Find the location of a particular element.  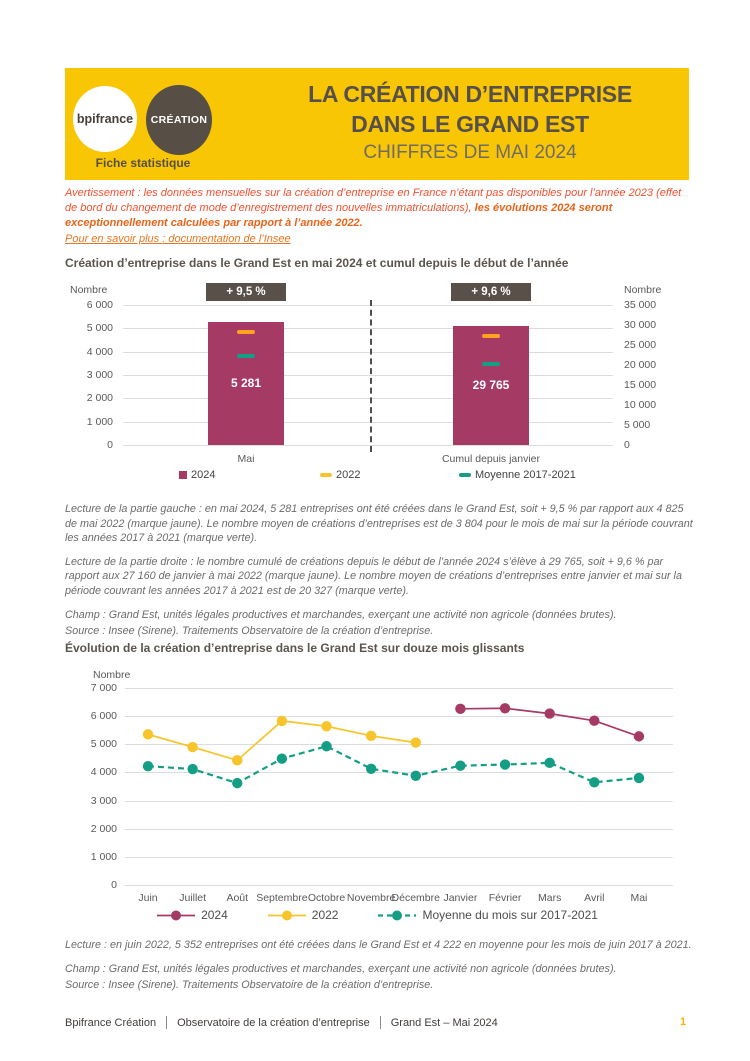

chart1-right-tick: 15 000 is located at coordinates (640, 385).